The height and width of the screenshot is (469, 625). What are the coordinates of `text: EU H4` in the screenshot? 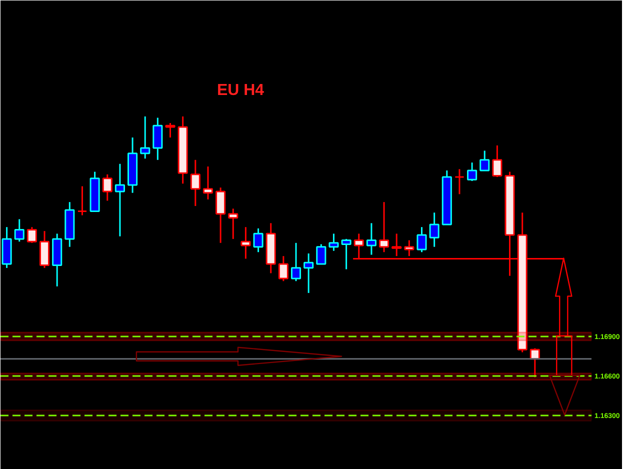 It's located at (240, 90).